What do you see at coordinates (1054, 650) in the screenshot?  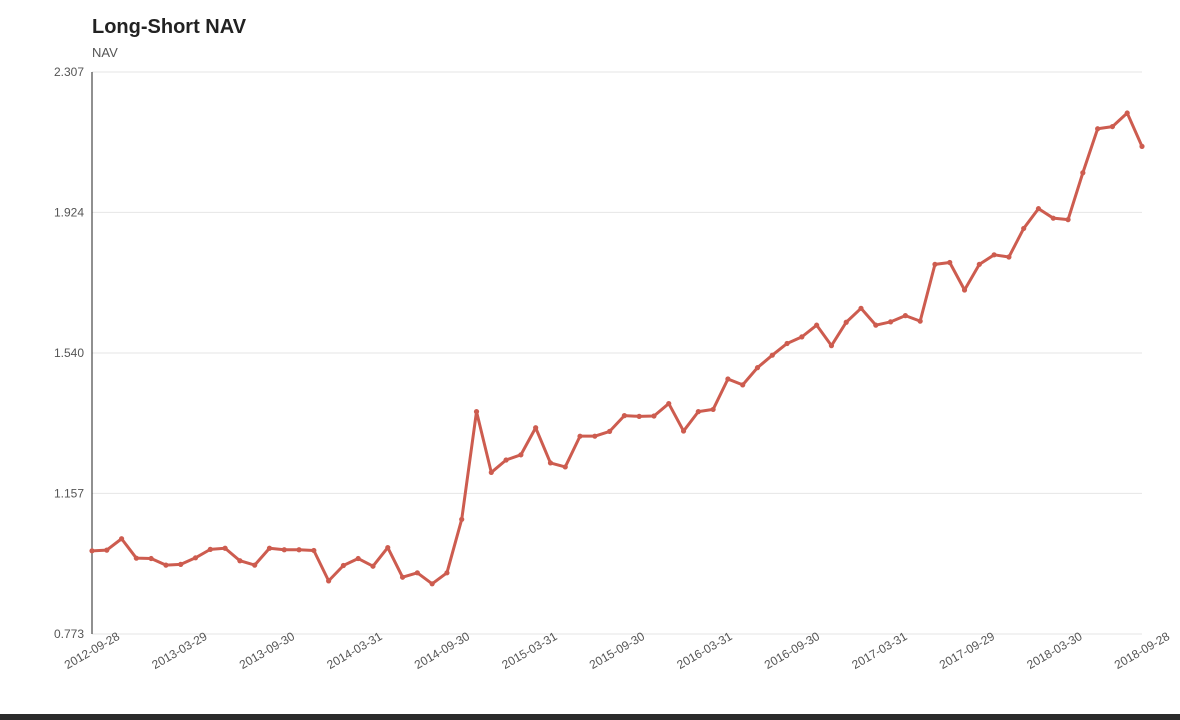 I see `x-tick-label: 2018-03-30` at bounding box center [1054, 650].